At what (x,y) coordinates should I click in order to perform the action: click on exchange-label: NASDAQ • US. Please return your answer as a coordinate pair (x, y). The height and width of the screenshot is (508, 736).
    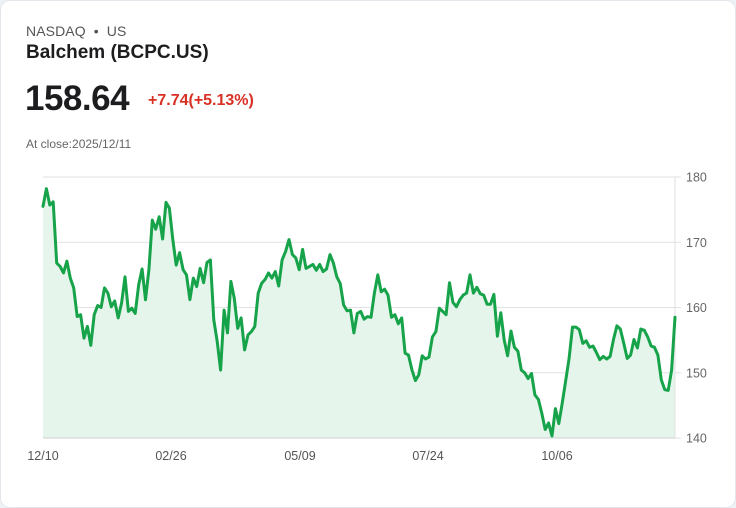
    Looking at the image, I should click on (76, 31).